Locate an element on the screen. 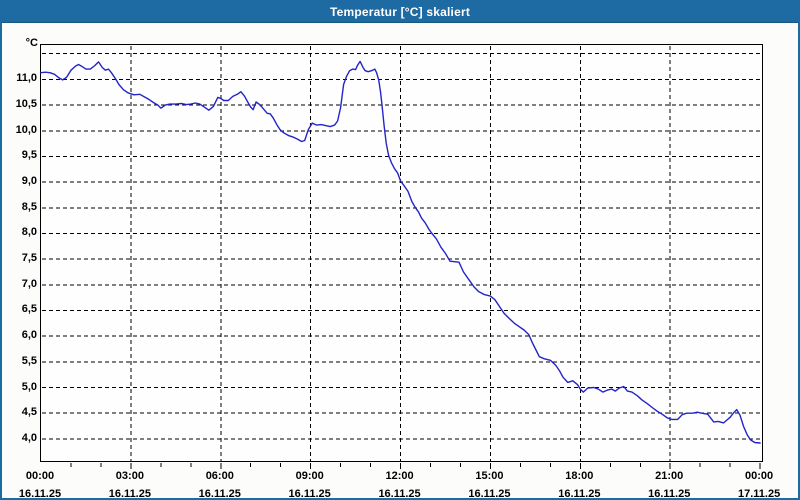 The height and width of the screenshot is (500, 800). x-axis-tick-marks is located at coordinates (415, 466).